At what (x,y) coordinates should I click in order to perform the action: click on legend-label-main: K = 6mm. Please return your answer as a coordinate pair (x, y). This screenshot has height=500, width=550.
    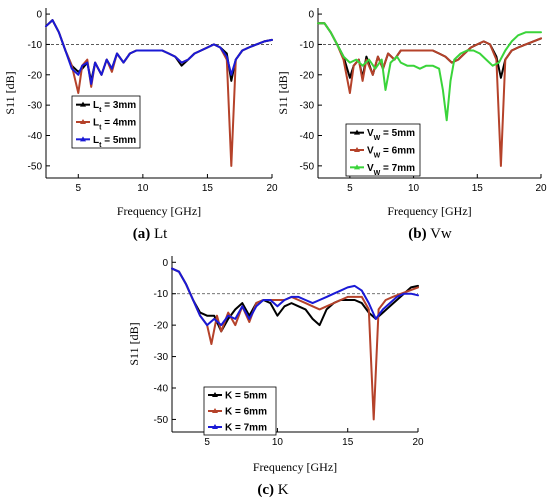
    Looking at the image, I should click on (246, 412).